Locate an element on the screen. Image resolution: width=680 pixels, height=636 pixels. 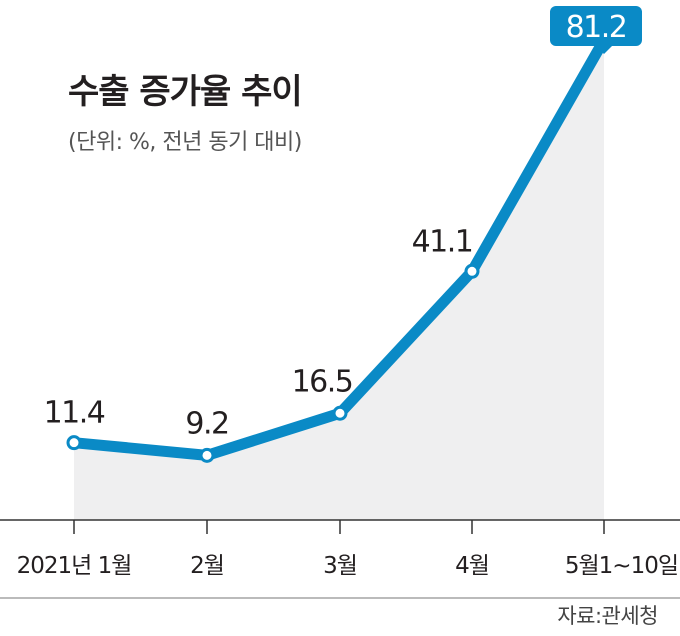
data-label: 9.2 is located at coordinates (206, 423).